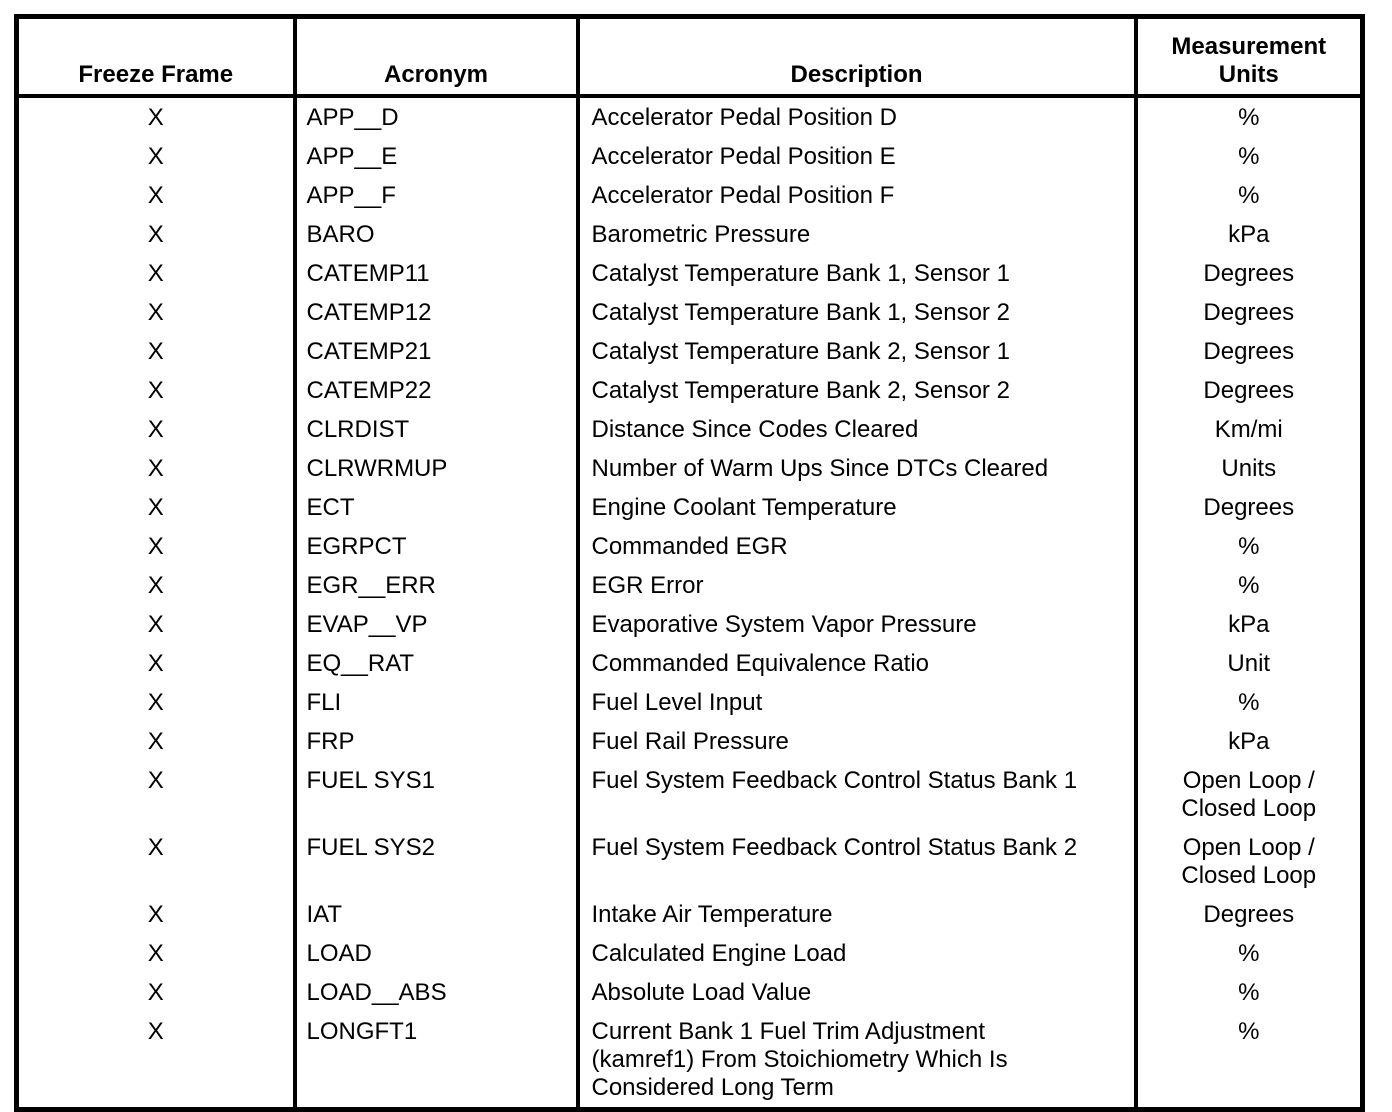 Image resolution: width=1392 pixels, height=1112 pixels. I want to click on cell-acronym: FUEL SYS2, so click(435, 861).